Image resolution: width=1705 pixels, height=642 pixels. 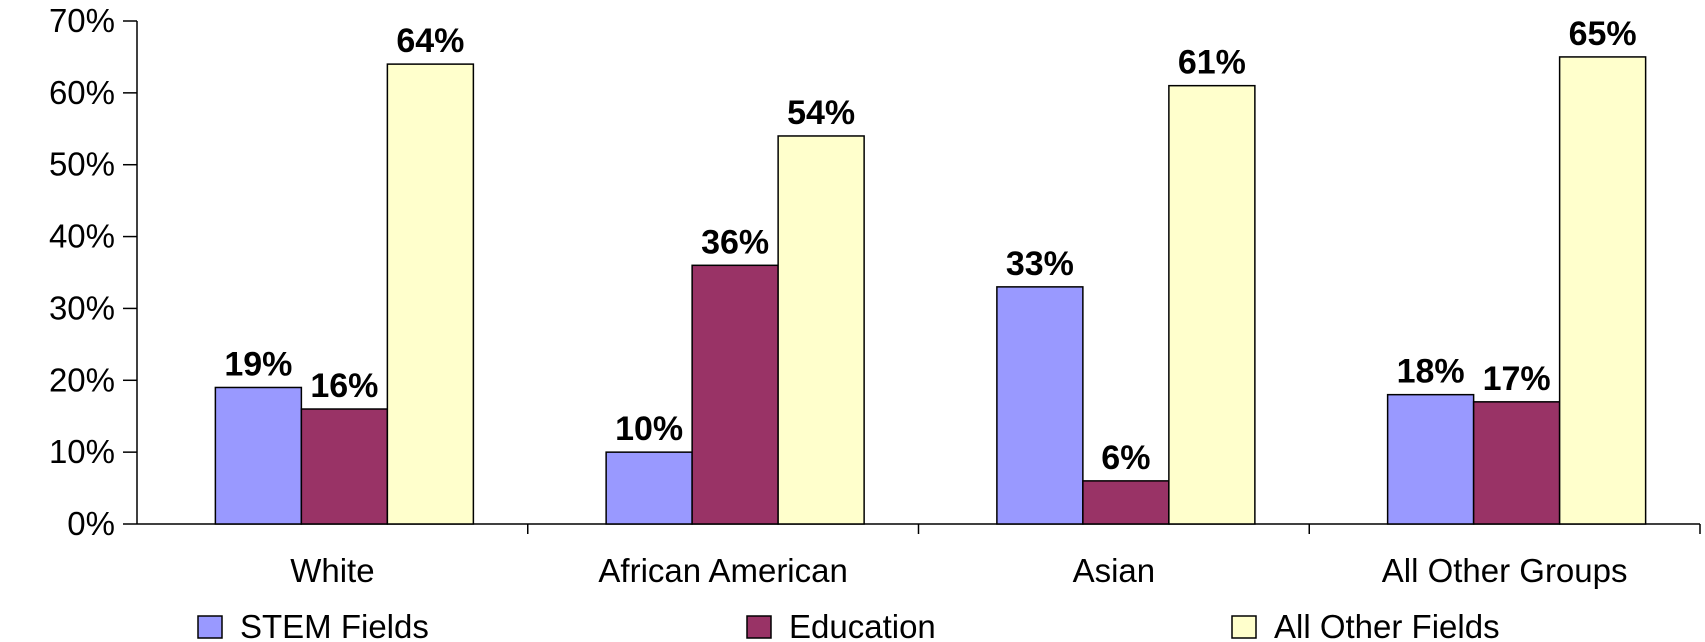 I want to click on y-tick-label: 60%, so click(x=82, y=92).